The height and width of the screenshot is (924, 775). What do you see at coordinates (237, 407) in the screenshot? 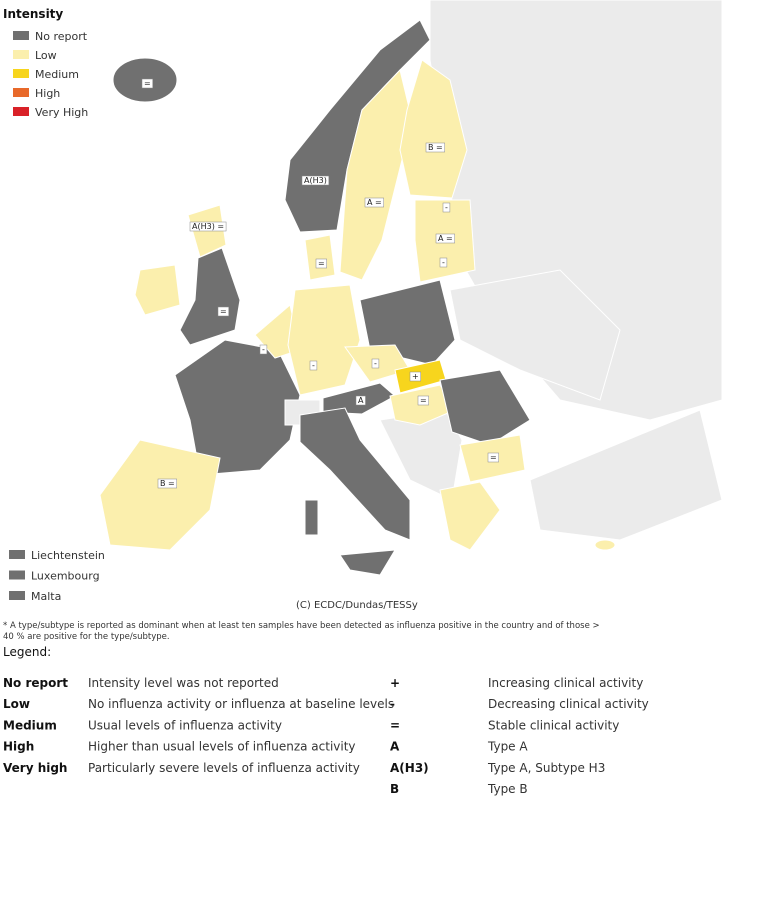
I see `france` at bounding box center [237, 407].